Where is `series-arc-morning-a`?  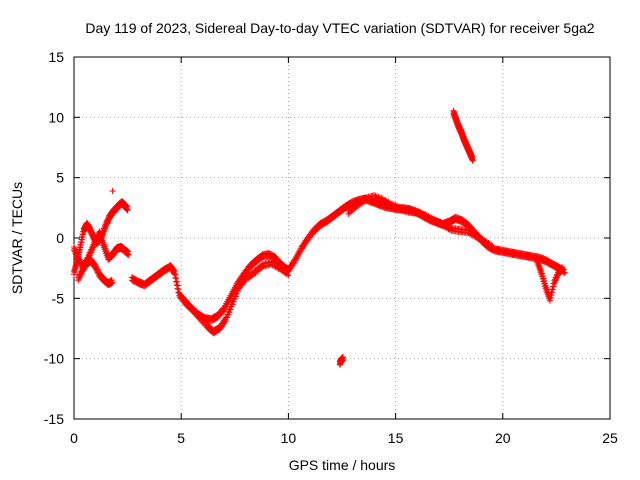
series-arc-morning-a is located at coordinates (101, 238).